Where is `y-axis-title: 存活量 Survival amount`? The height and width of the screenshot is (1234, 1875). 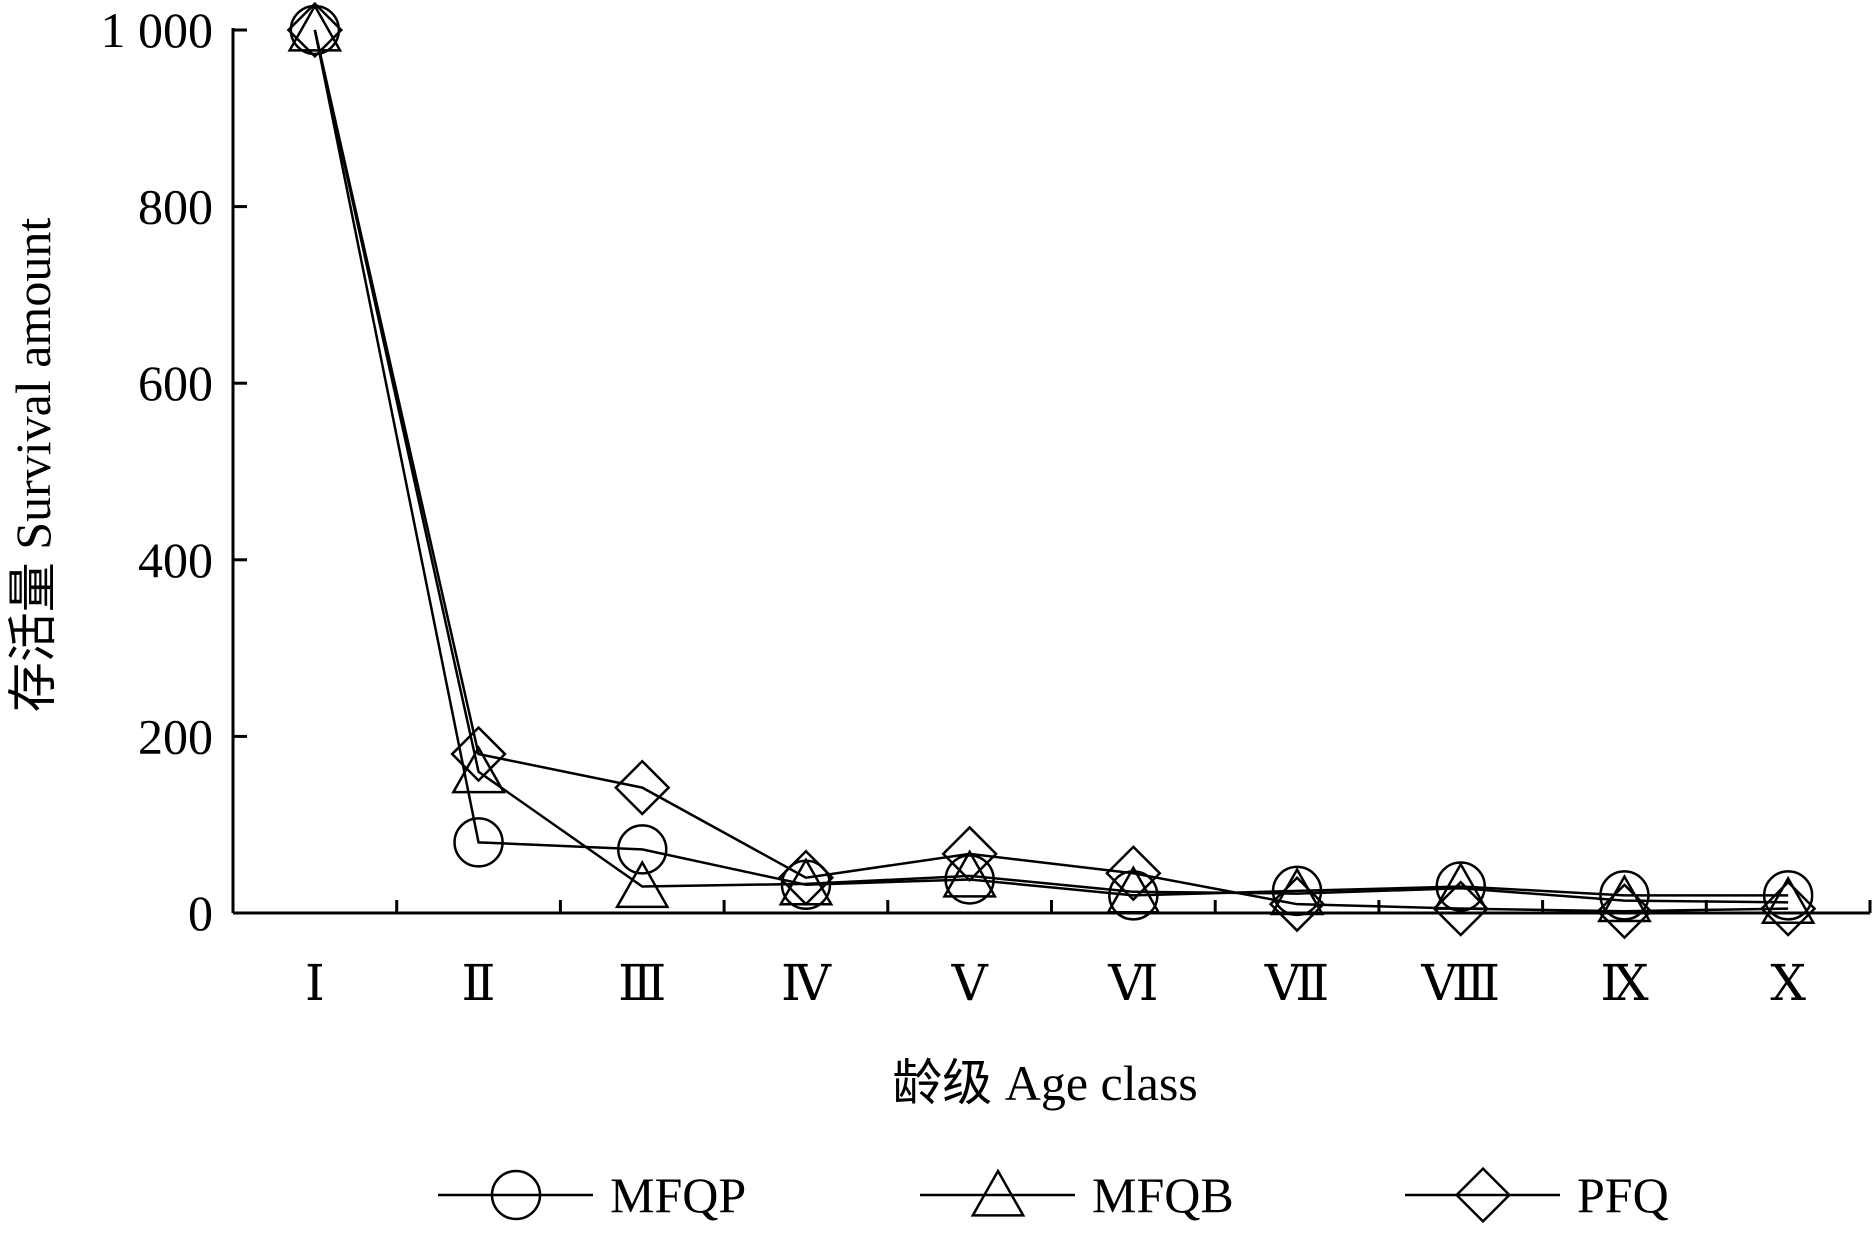 y-axis-title: 存活量 Survival amount is located at coordinates (33, 465).